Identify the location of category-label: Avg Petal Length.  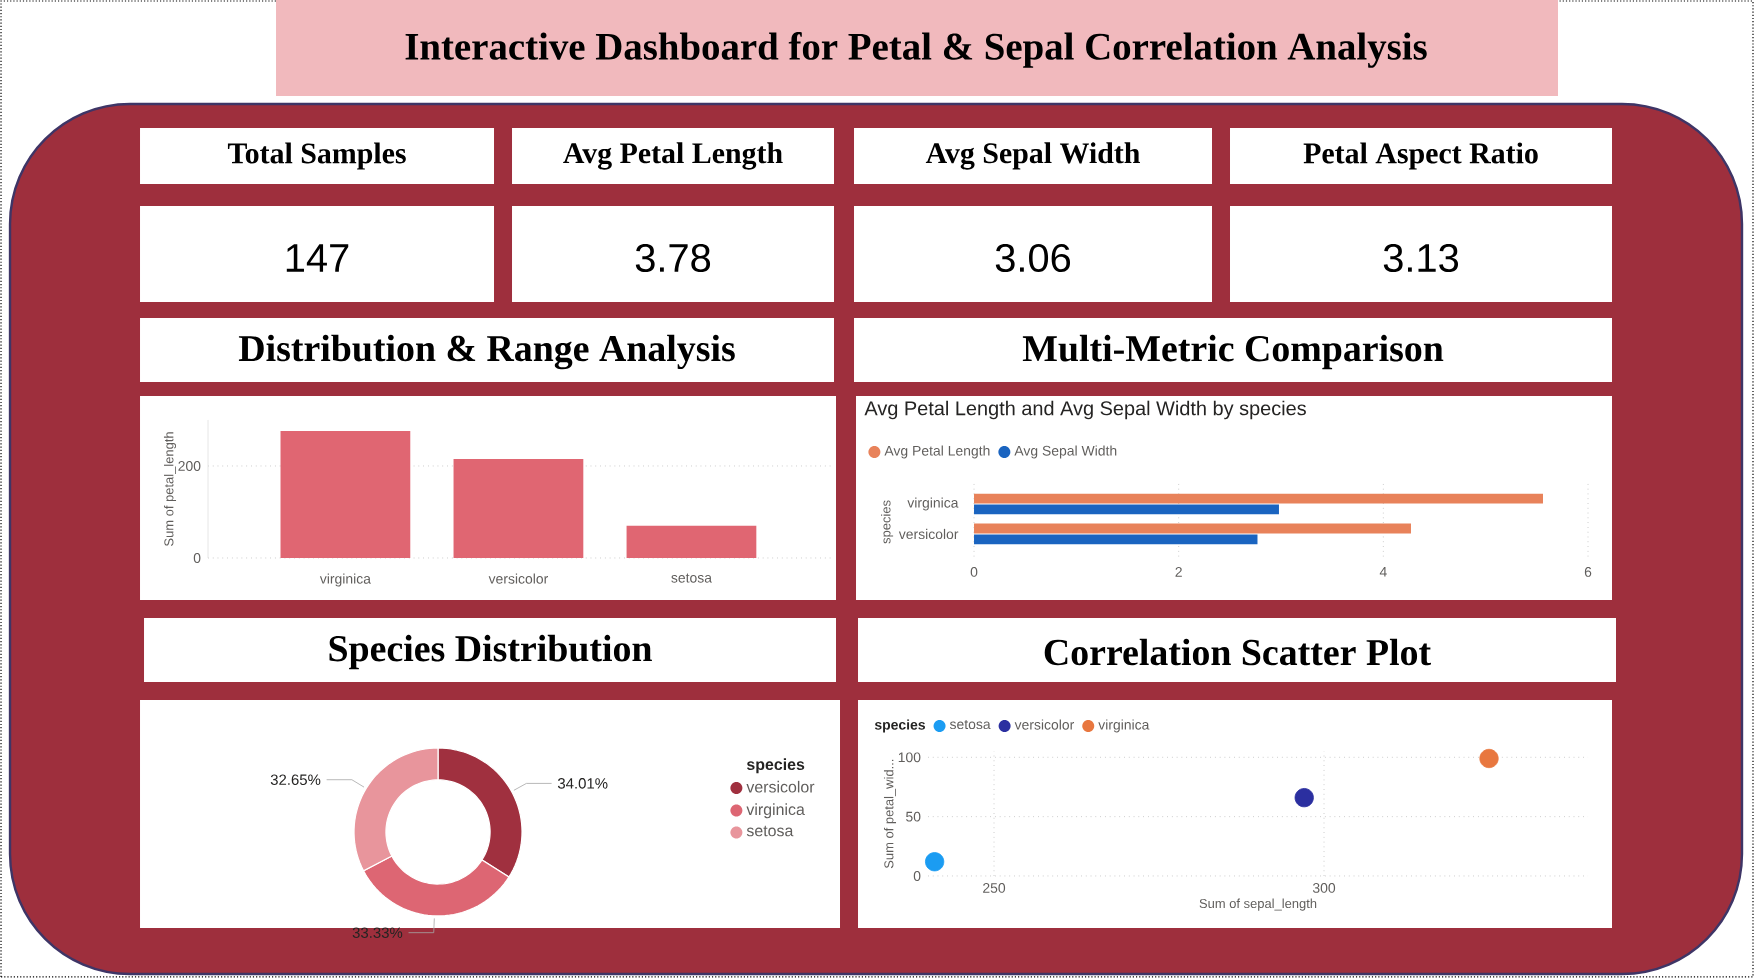
(673, 156).